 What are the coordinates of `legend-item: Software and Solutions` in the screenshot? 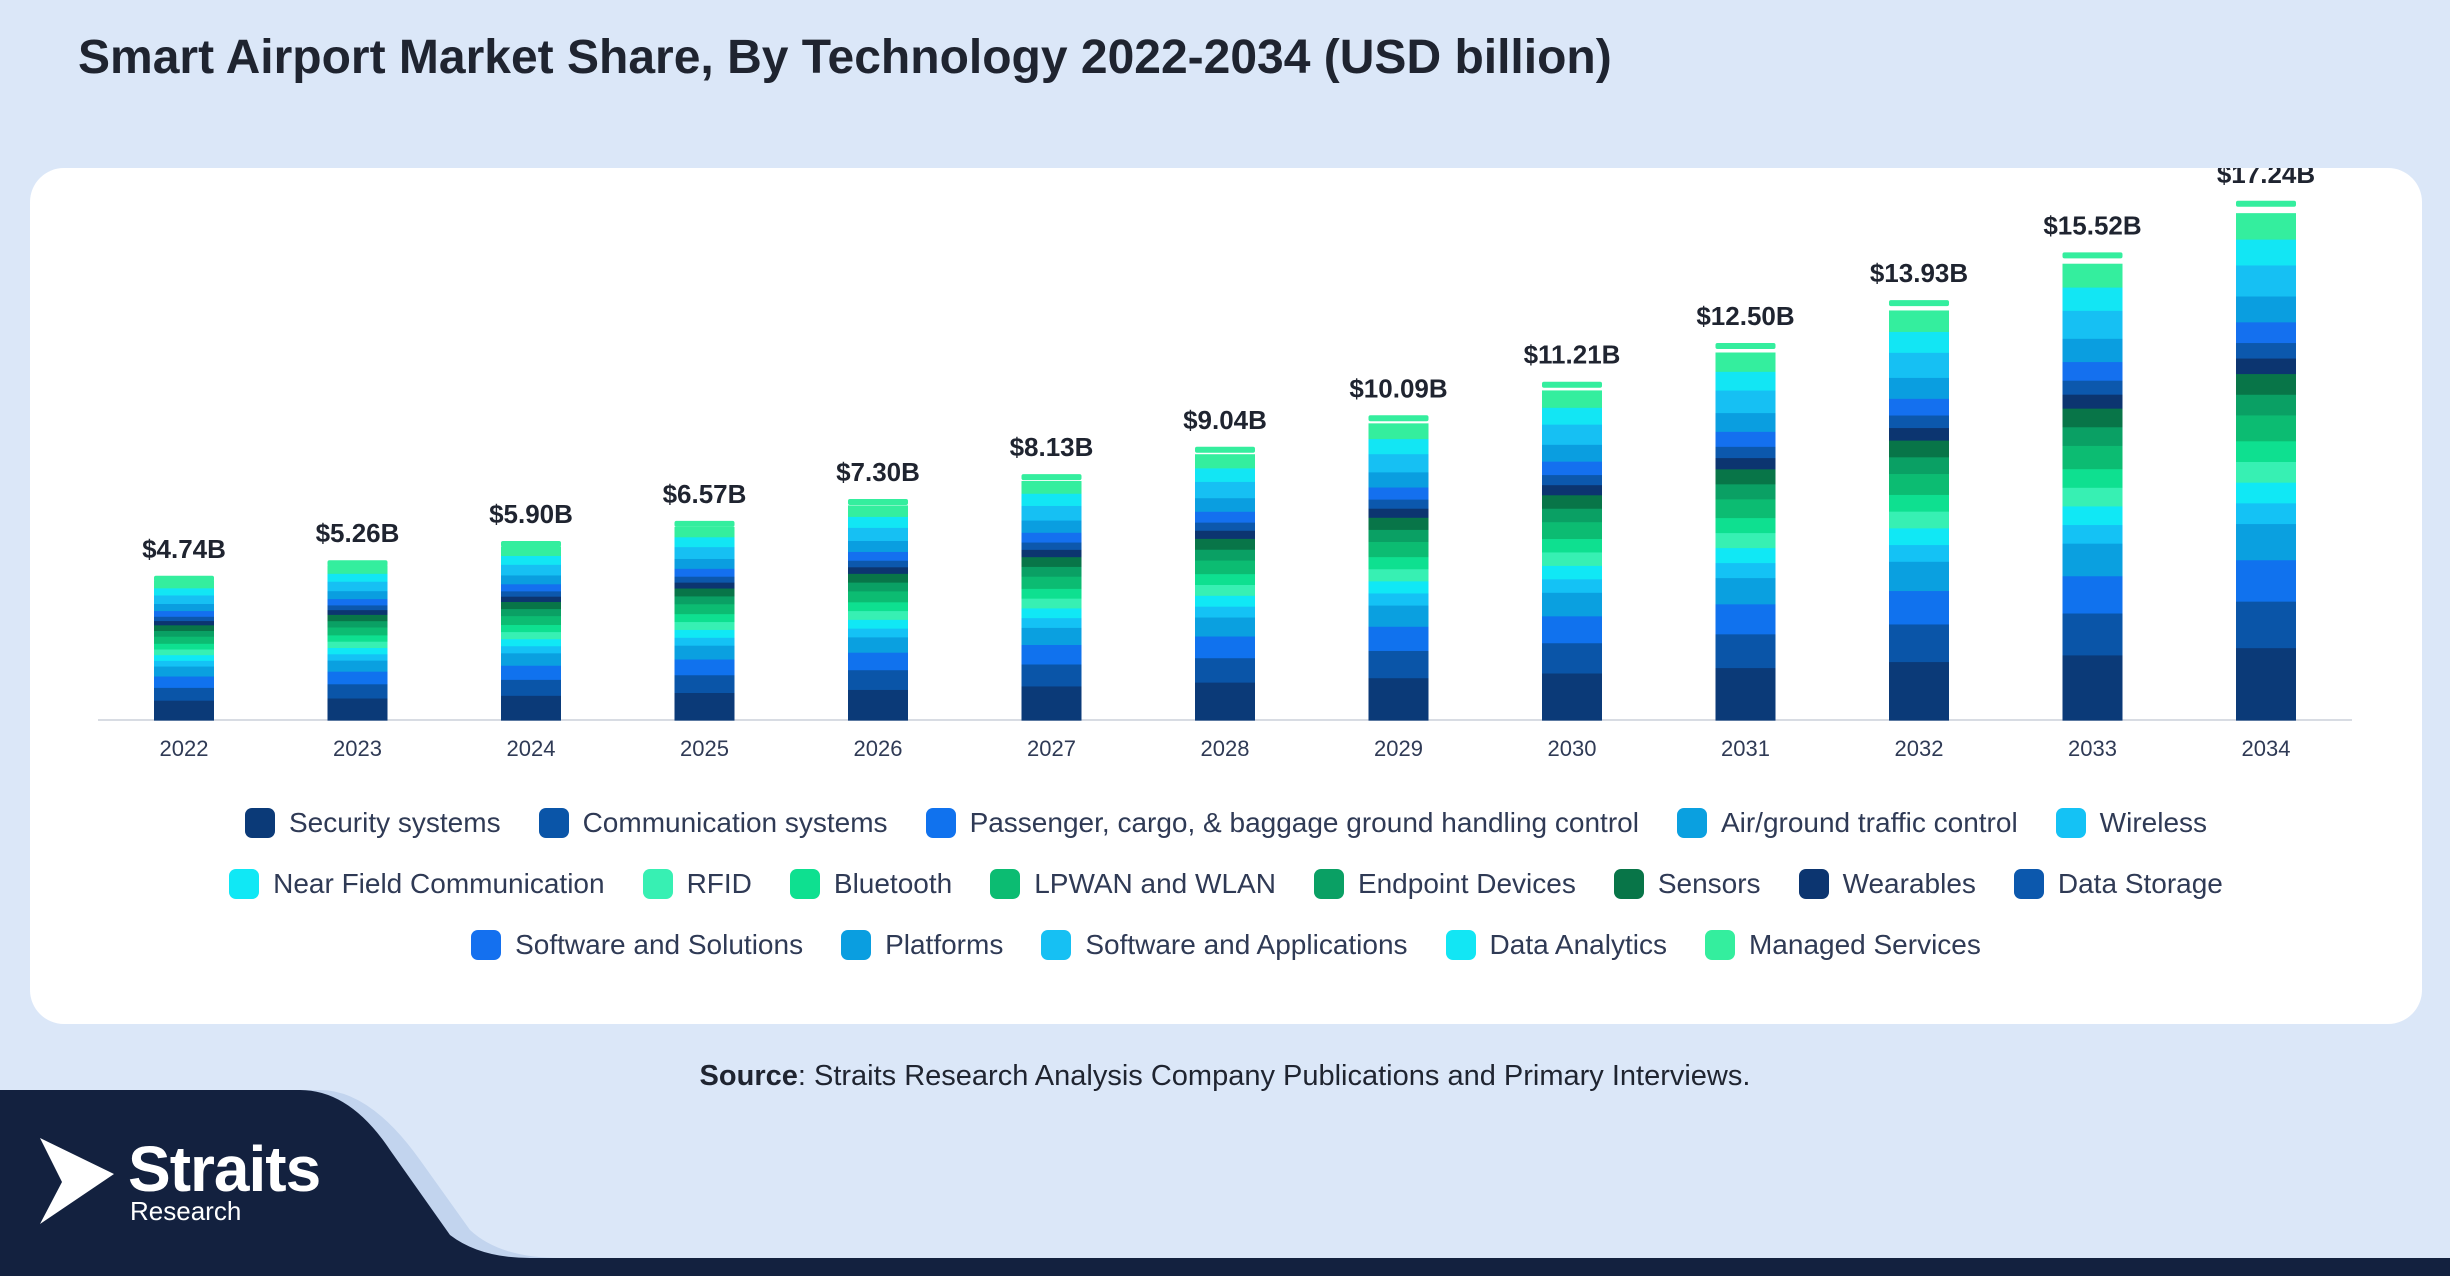 It's located at (637, 945).